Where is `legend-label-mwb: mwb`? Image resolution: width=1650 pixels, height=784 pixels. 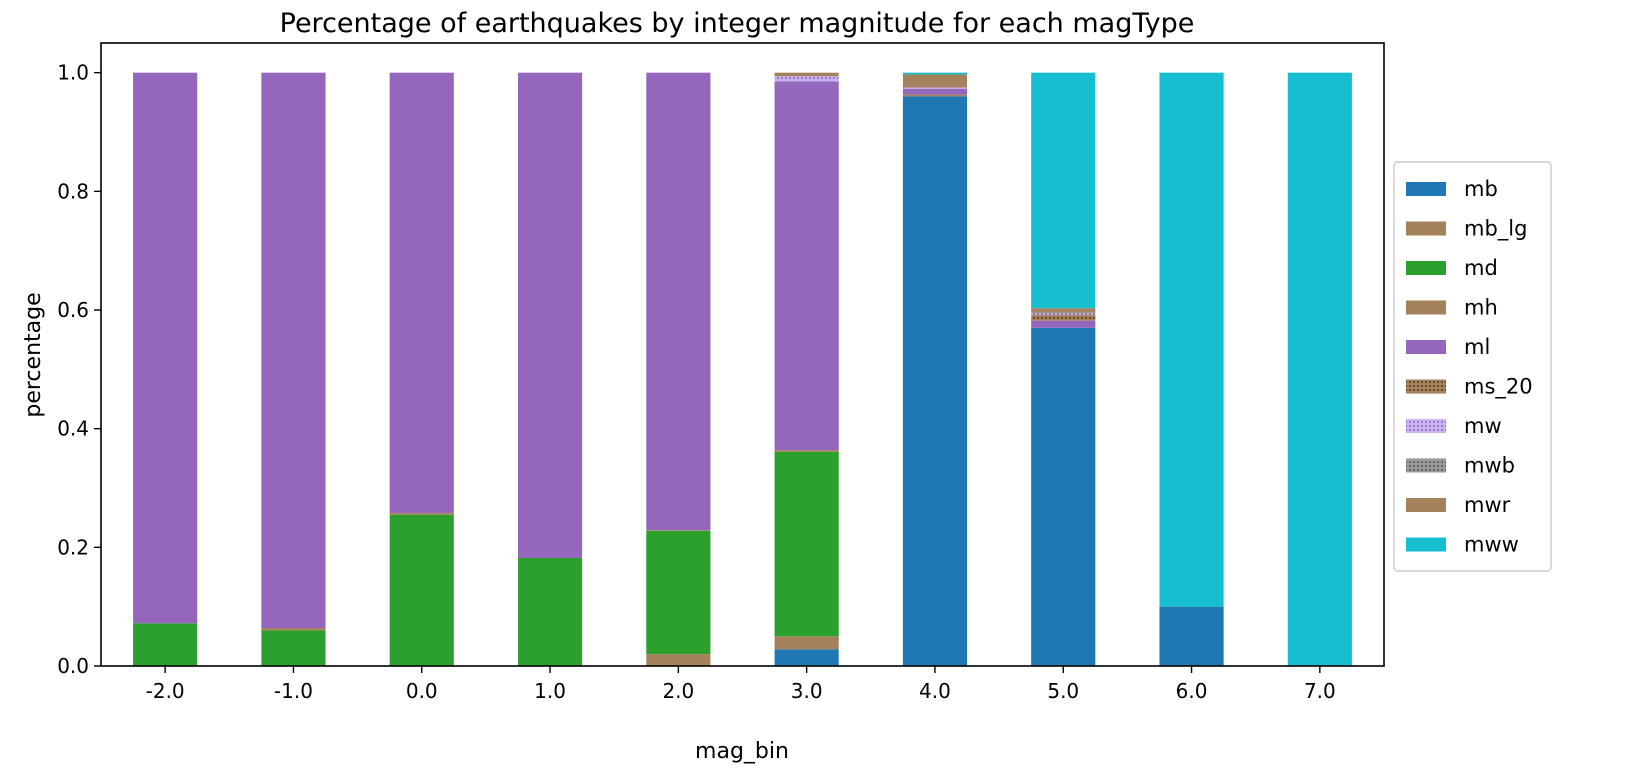
legend-label-mwb: mwb is located at coordinates (1489, 466).